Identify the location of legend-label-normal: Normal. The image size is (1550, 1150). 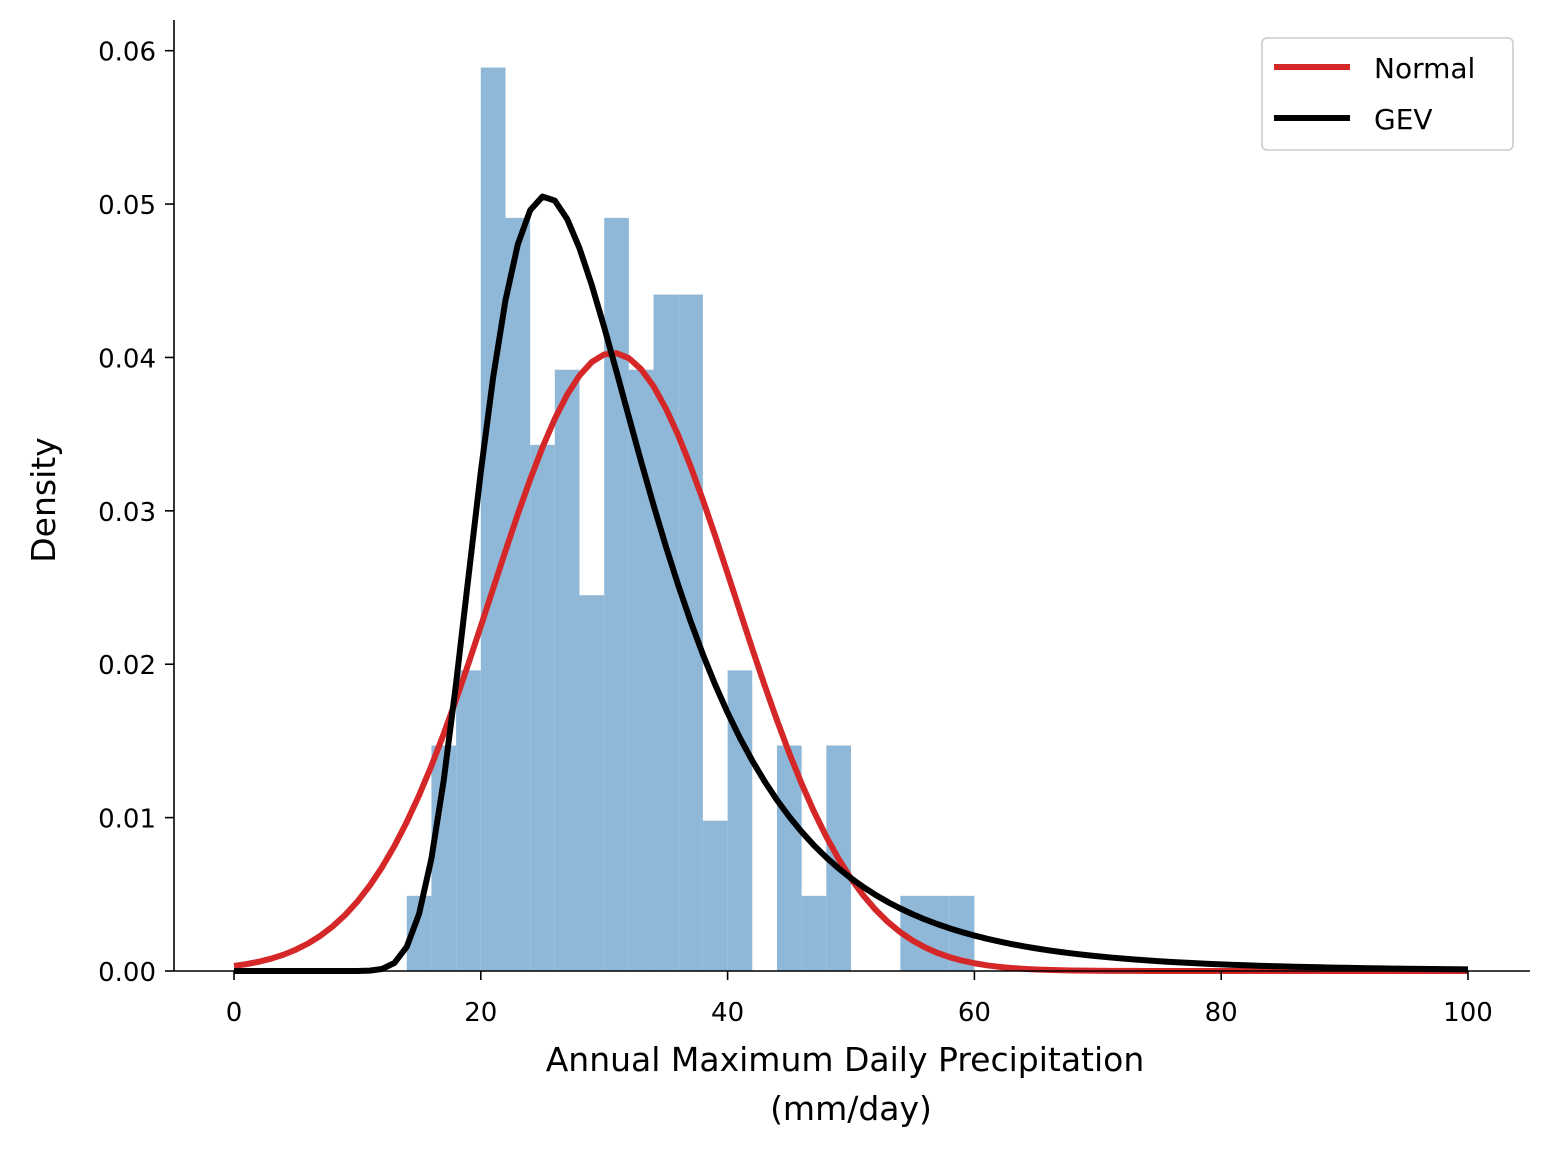
(1424, 68).